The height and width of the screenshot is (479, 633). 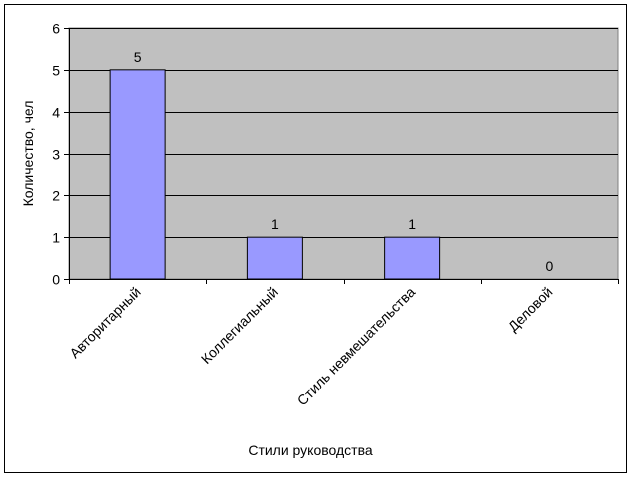 What do you see at coordinates (56, 196) in the screenshot?
I see `y-tick-label: 2` at bounding box center [56, 196].